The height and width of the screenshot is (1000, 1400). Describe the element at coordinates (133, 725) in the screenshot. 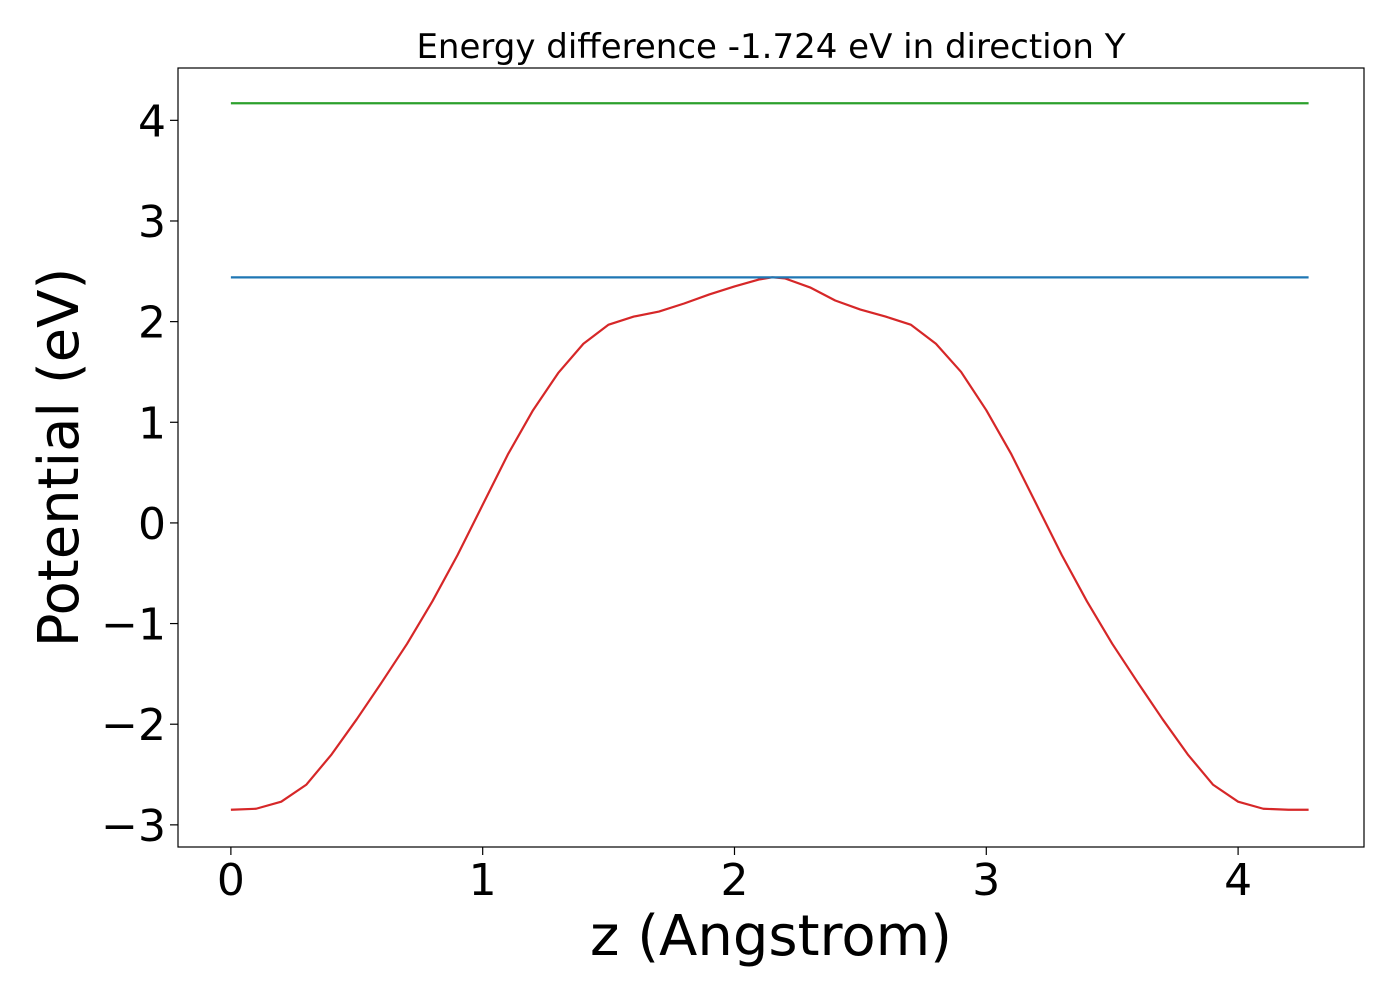

I see `y-tick-label: −2` at that location.